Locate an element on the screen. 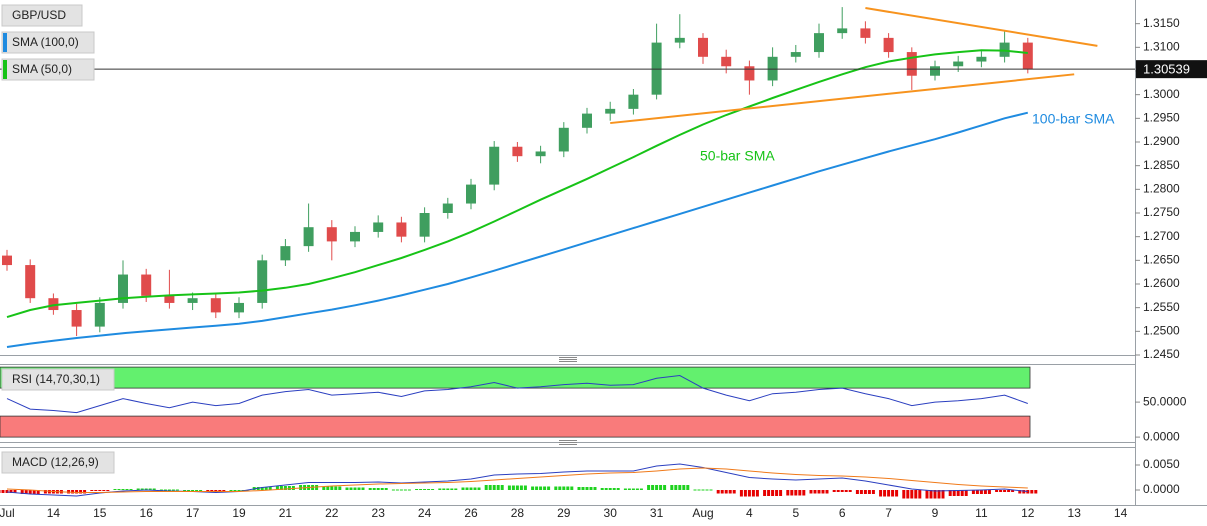 Image resolution: width=1207 pixels, height=526 pixels. macd-line is located at coordinates (517, 480).